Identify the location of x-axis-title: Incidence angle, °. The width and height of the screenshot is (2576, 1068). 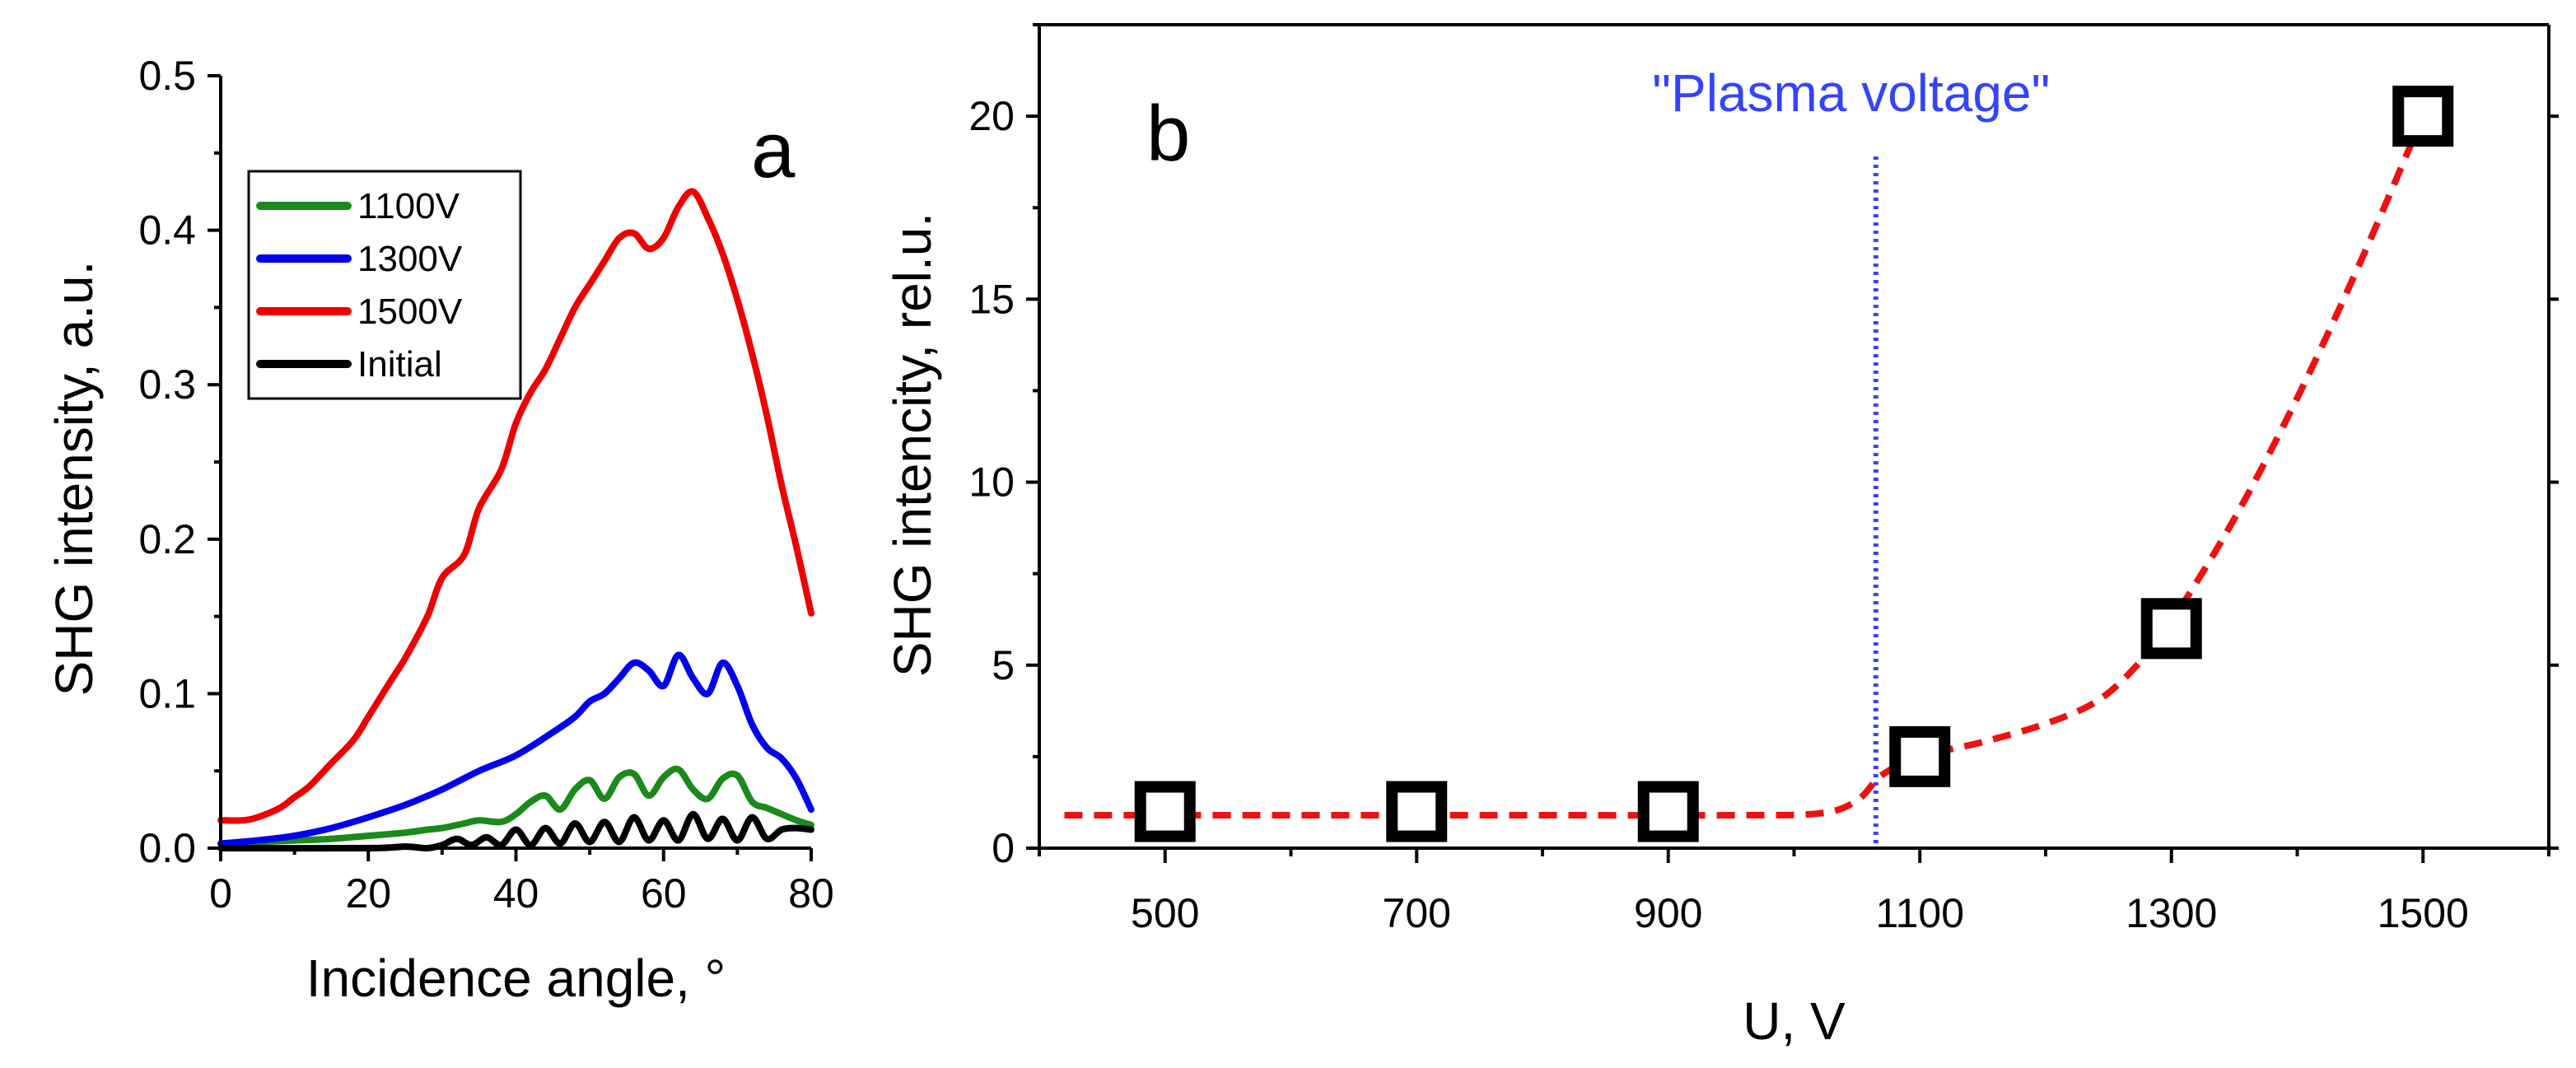
(516, 978).